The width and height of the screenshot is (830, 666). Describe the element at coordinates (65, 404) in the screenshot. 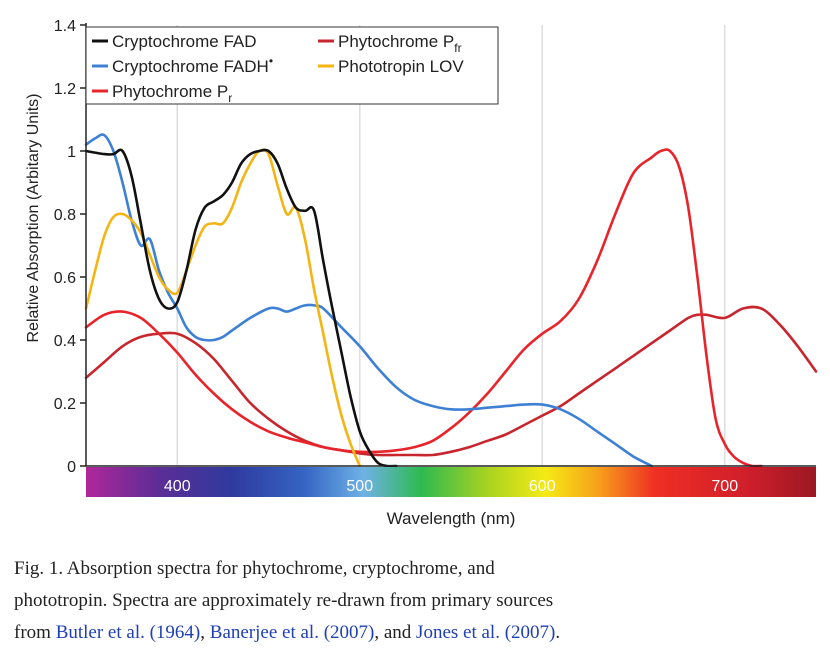

I see `y-tick-label-1: 0.2` at that location.